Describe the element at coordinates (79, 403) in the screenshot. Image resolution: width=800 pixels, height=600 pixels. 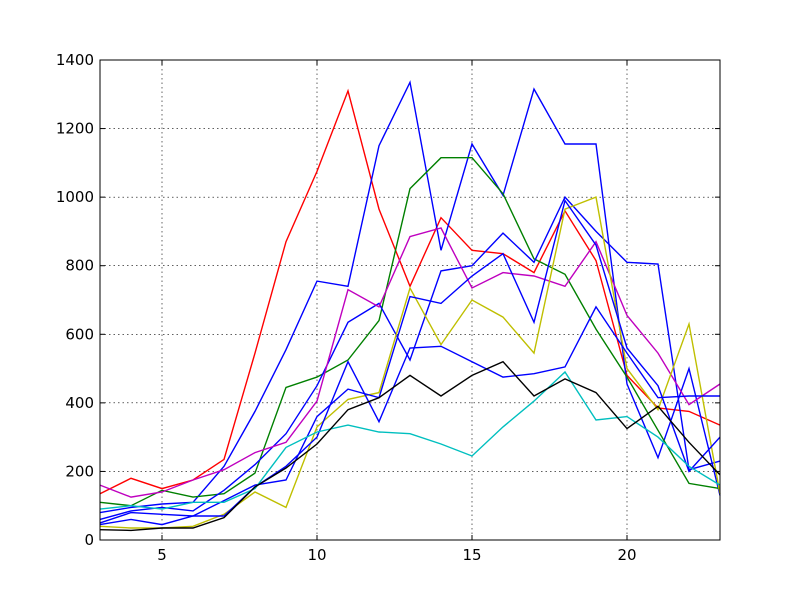
I see `y-tick-label: 400` at that location.